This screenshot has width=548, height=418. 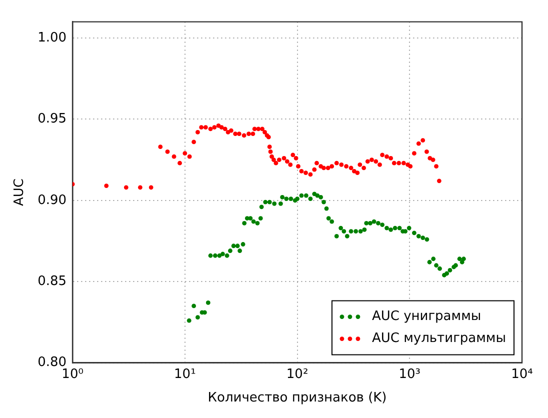 What do you see at coordinates (52, 281) in the screenshot?
I see `y-tick-label: 0.85` at bounding box center [52, 281].